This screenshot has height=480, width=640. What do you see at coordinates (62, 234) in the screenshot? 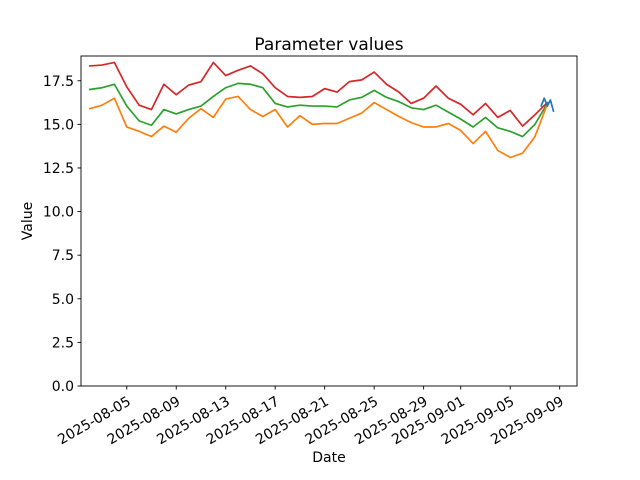
I see `y-axis: 0.0 2.5 5.0 7.5 10.0 12.5 15.0 17.5` at bounding box center [62, 234].